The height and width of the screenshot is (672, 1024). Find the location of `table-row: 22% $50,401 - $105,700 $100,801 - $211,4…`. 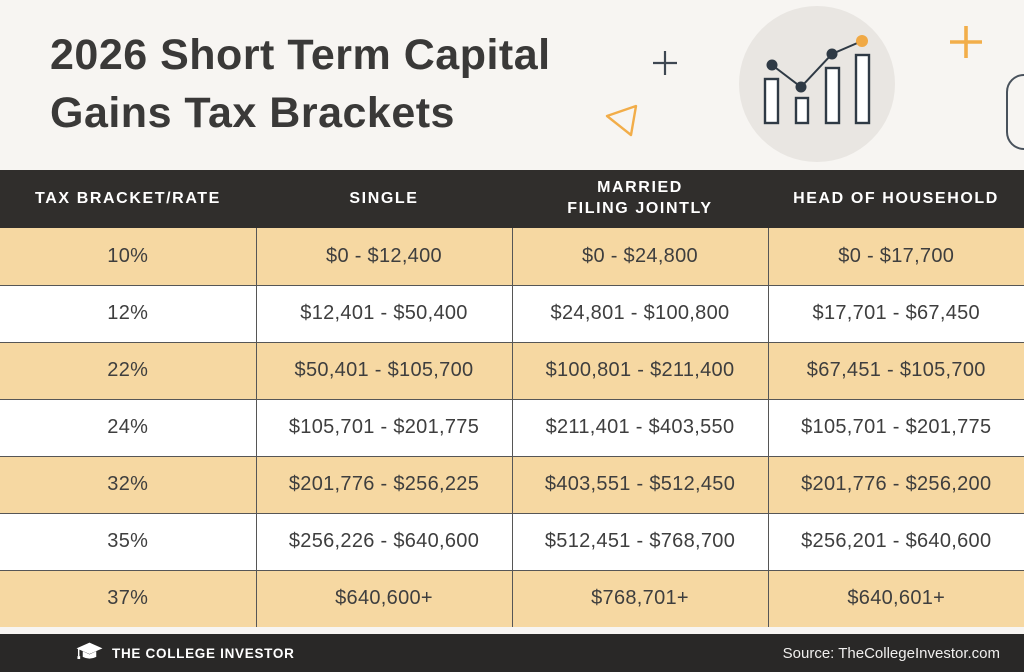

table-row: 22% $50,401 - $105,700 $100,801 - $211,4… is located at coordinates (512, 370).